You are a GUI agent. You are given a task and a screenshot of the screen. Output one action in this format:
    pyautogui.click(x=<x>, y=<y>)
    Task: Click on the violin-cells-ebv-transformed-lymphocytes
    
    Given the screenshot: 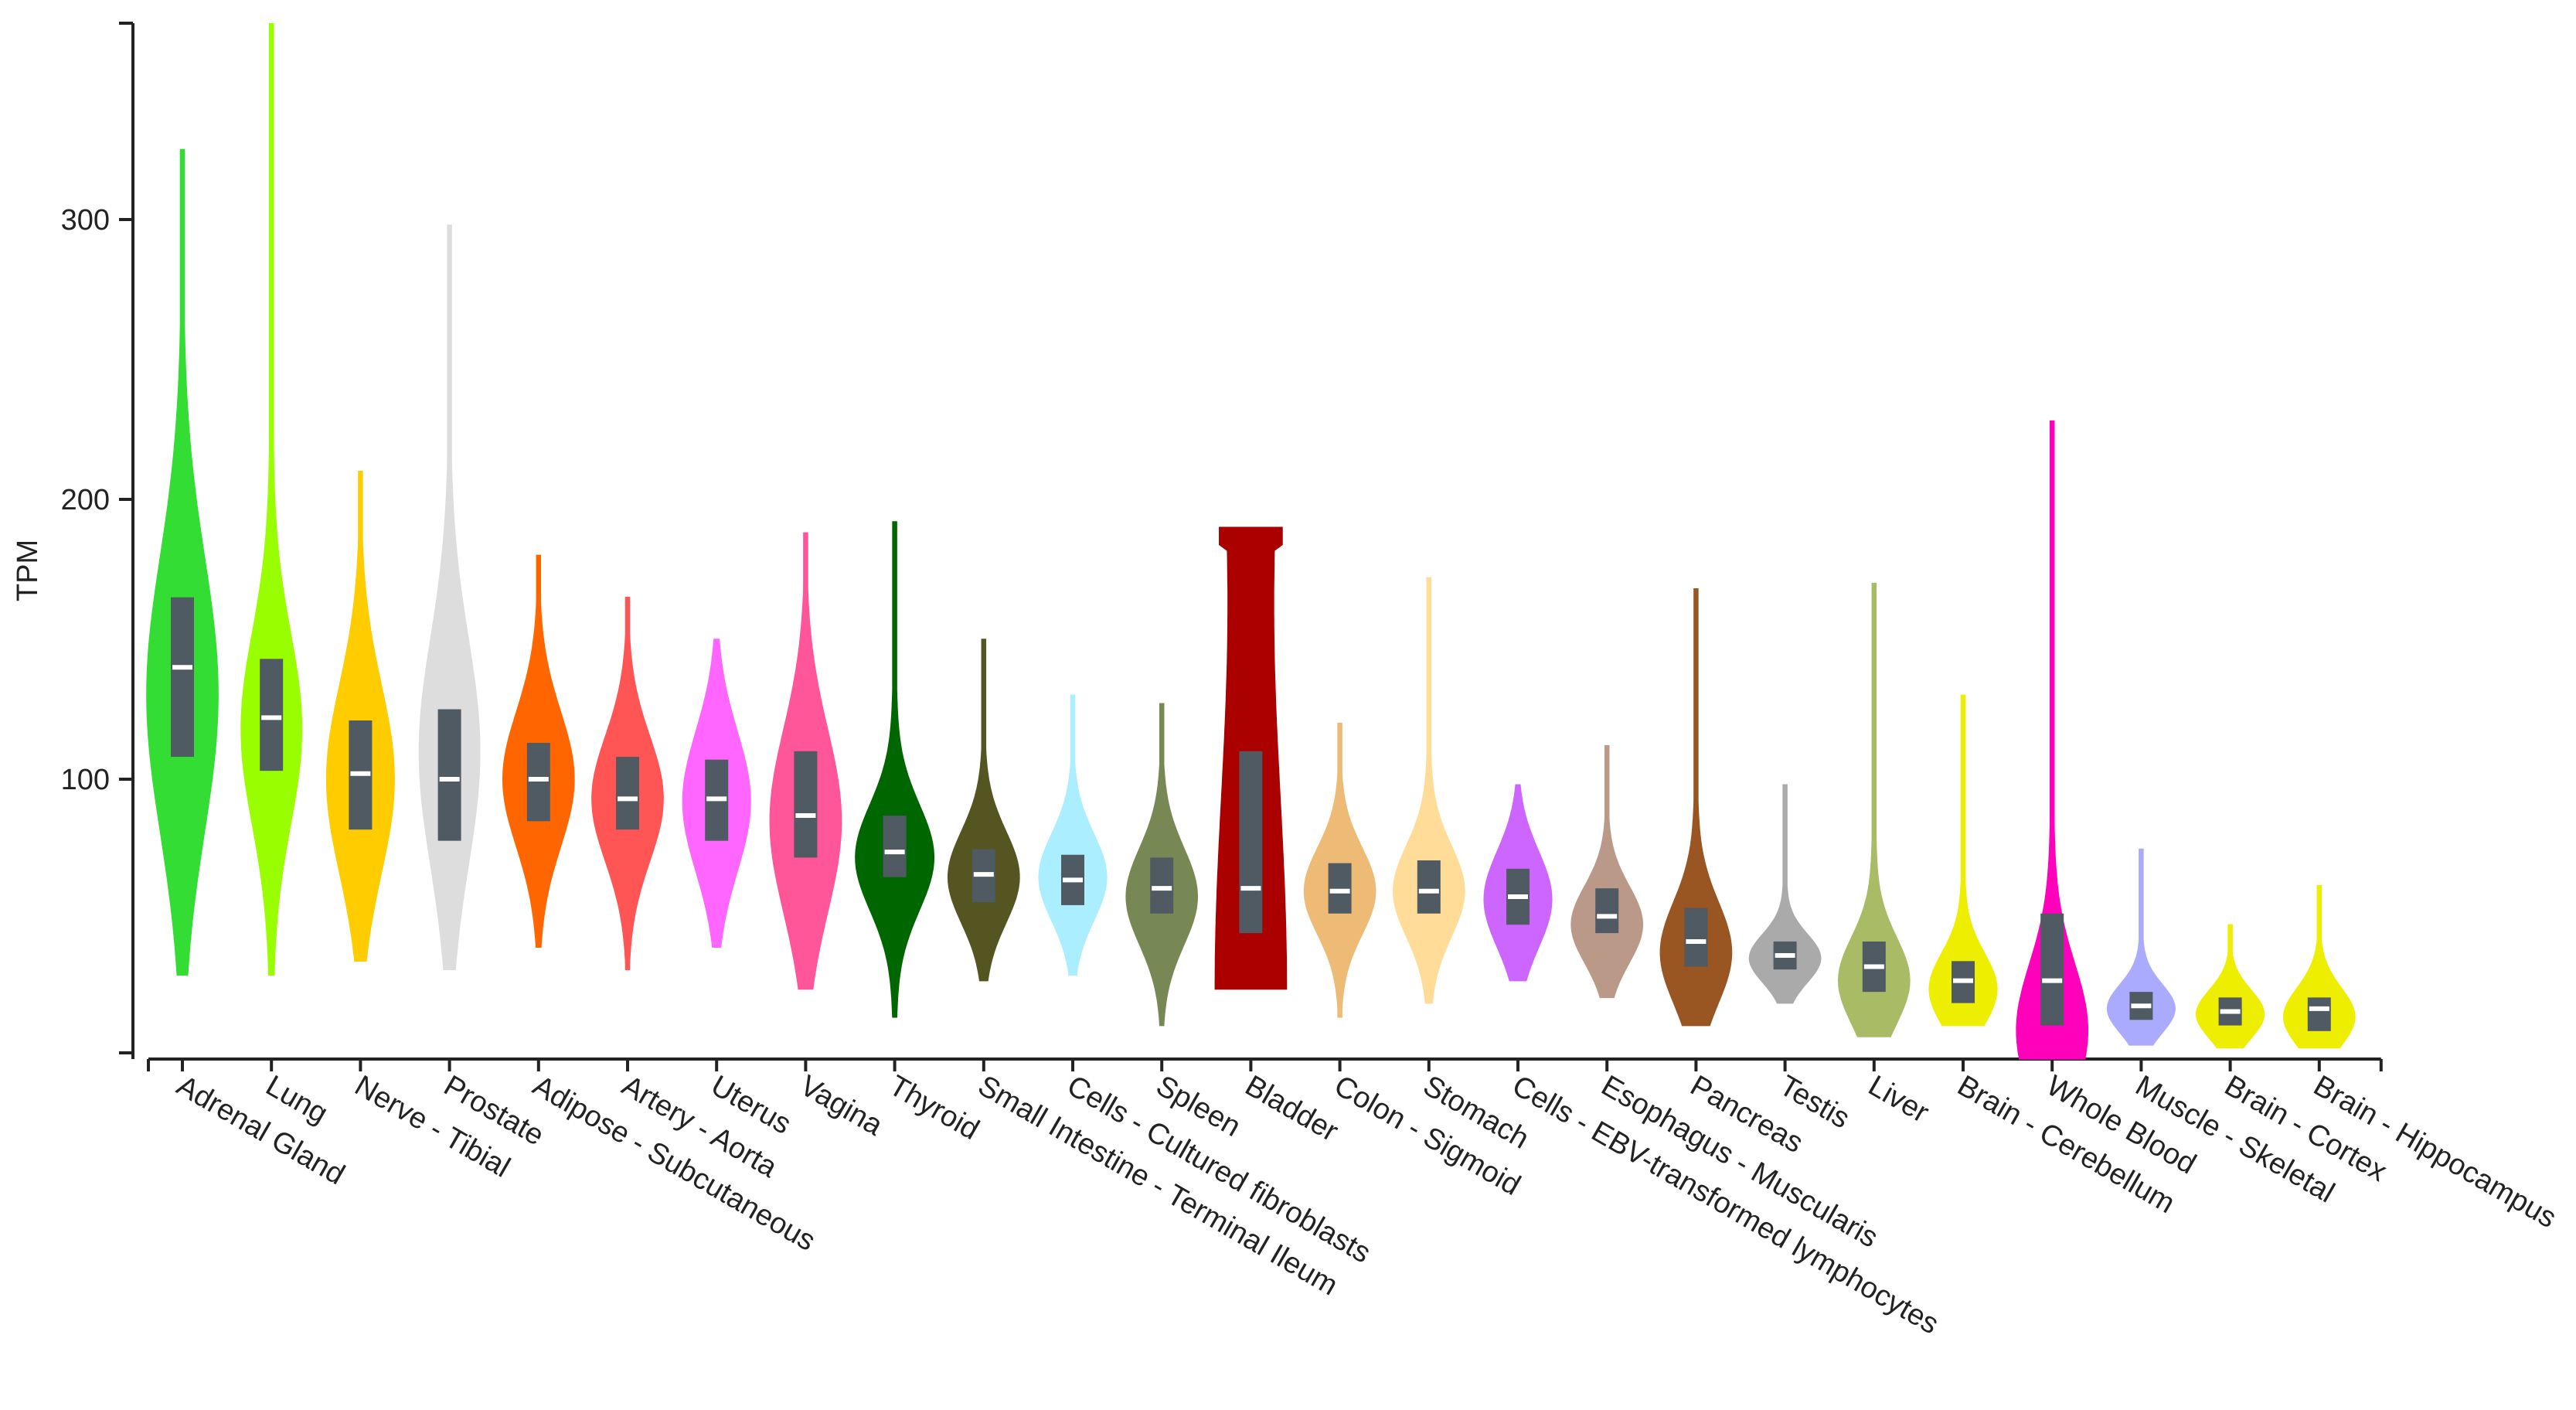 What is the action you would take?
    pyautogui.click(x=1518, y=883)
    